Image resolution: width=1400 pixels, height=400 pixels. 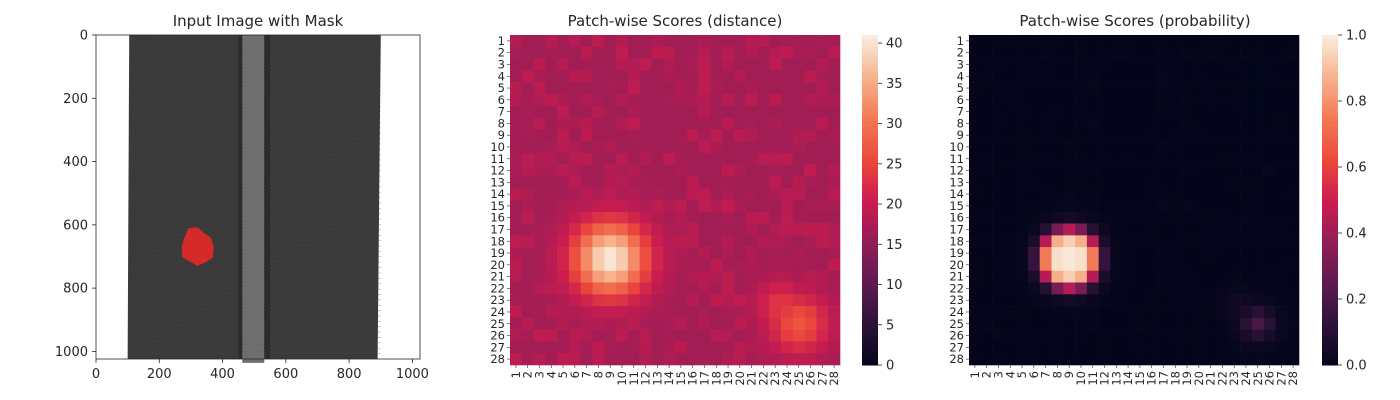 I want to click on col-label: 24, so click(x=787, y=378).